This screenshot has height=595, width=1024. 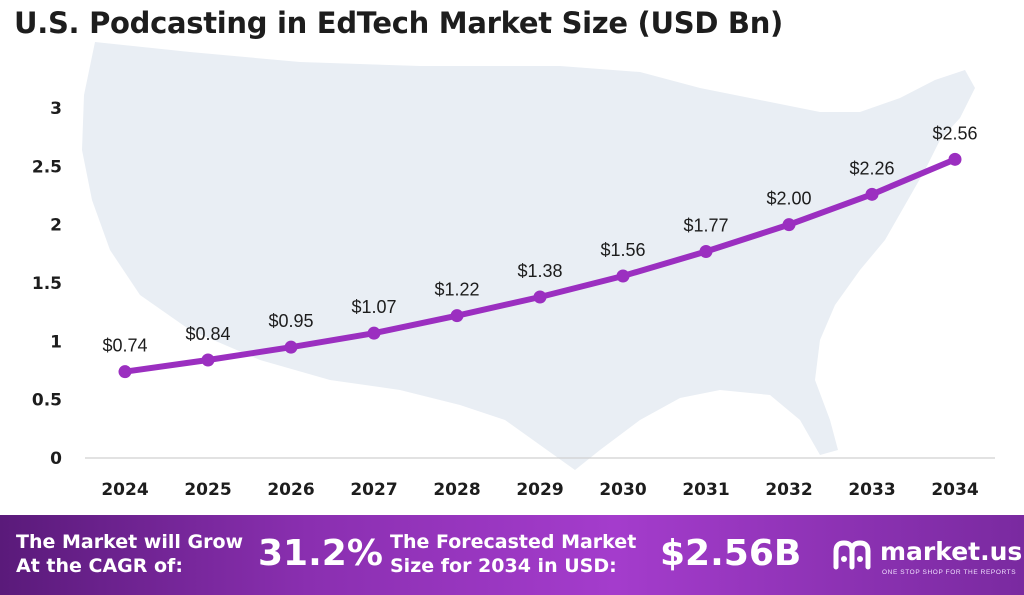 I want to click on forecast-label-line1: The Forecasted Market, so click(x=513, y=542).